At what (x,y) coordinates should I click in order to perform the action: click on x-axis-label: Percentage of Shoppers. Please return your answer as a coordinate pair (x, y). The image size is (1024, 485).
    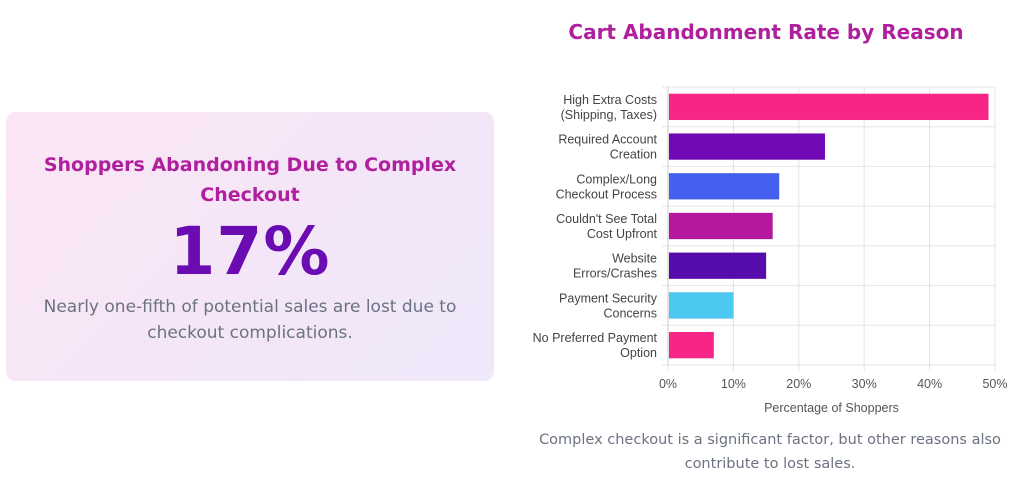
    Looking at the image, I should click on (831, 408).